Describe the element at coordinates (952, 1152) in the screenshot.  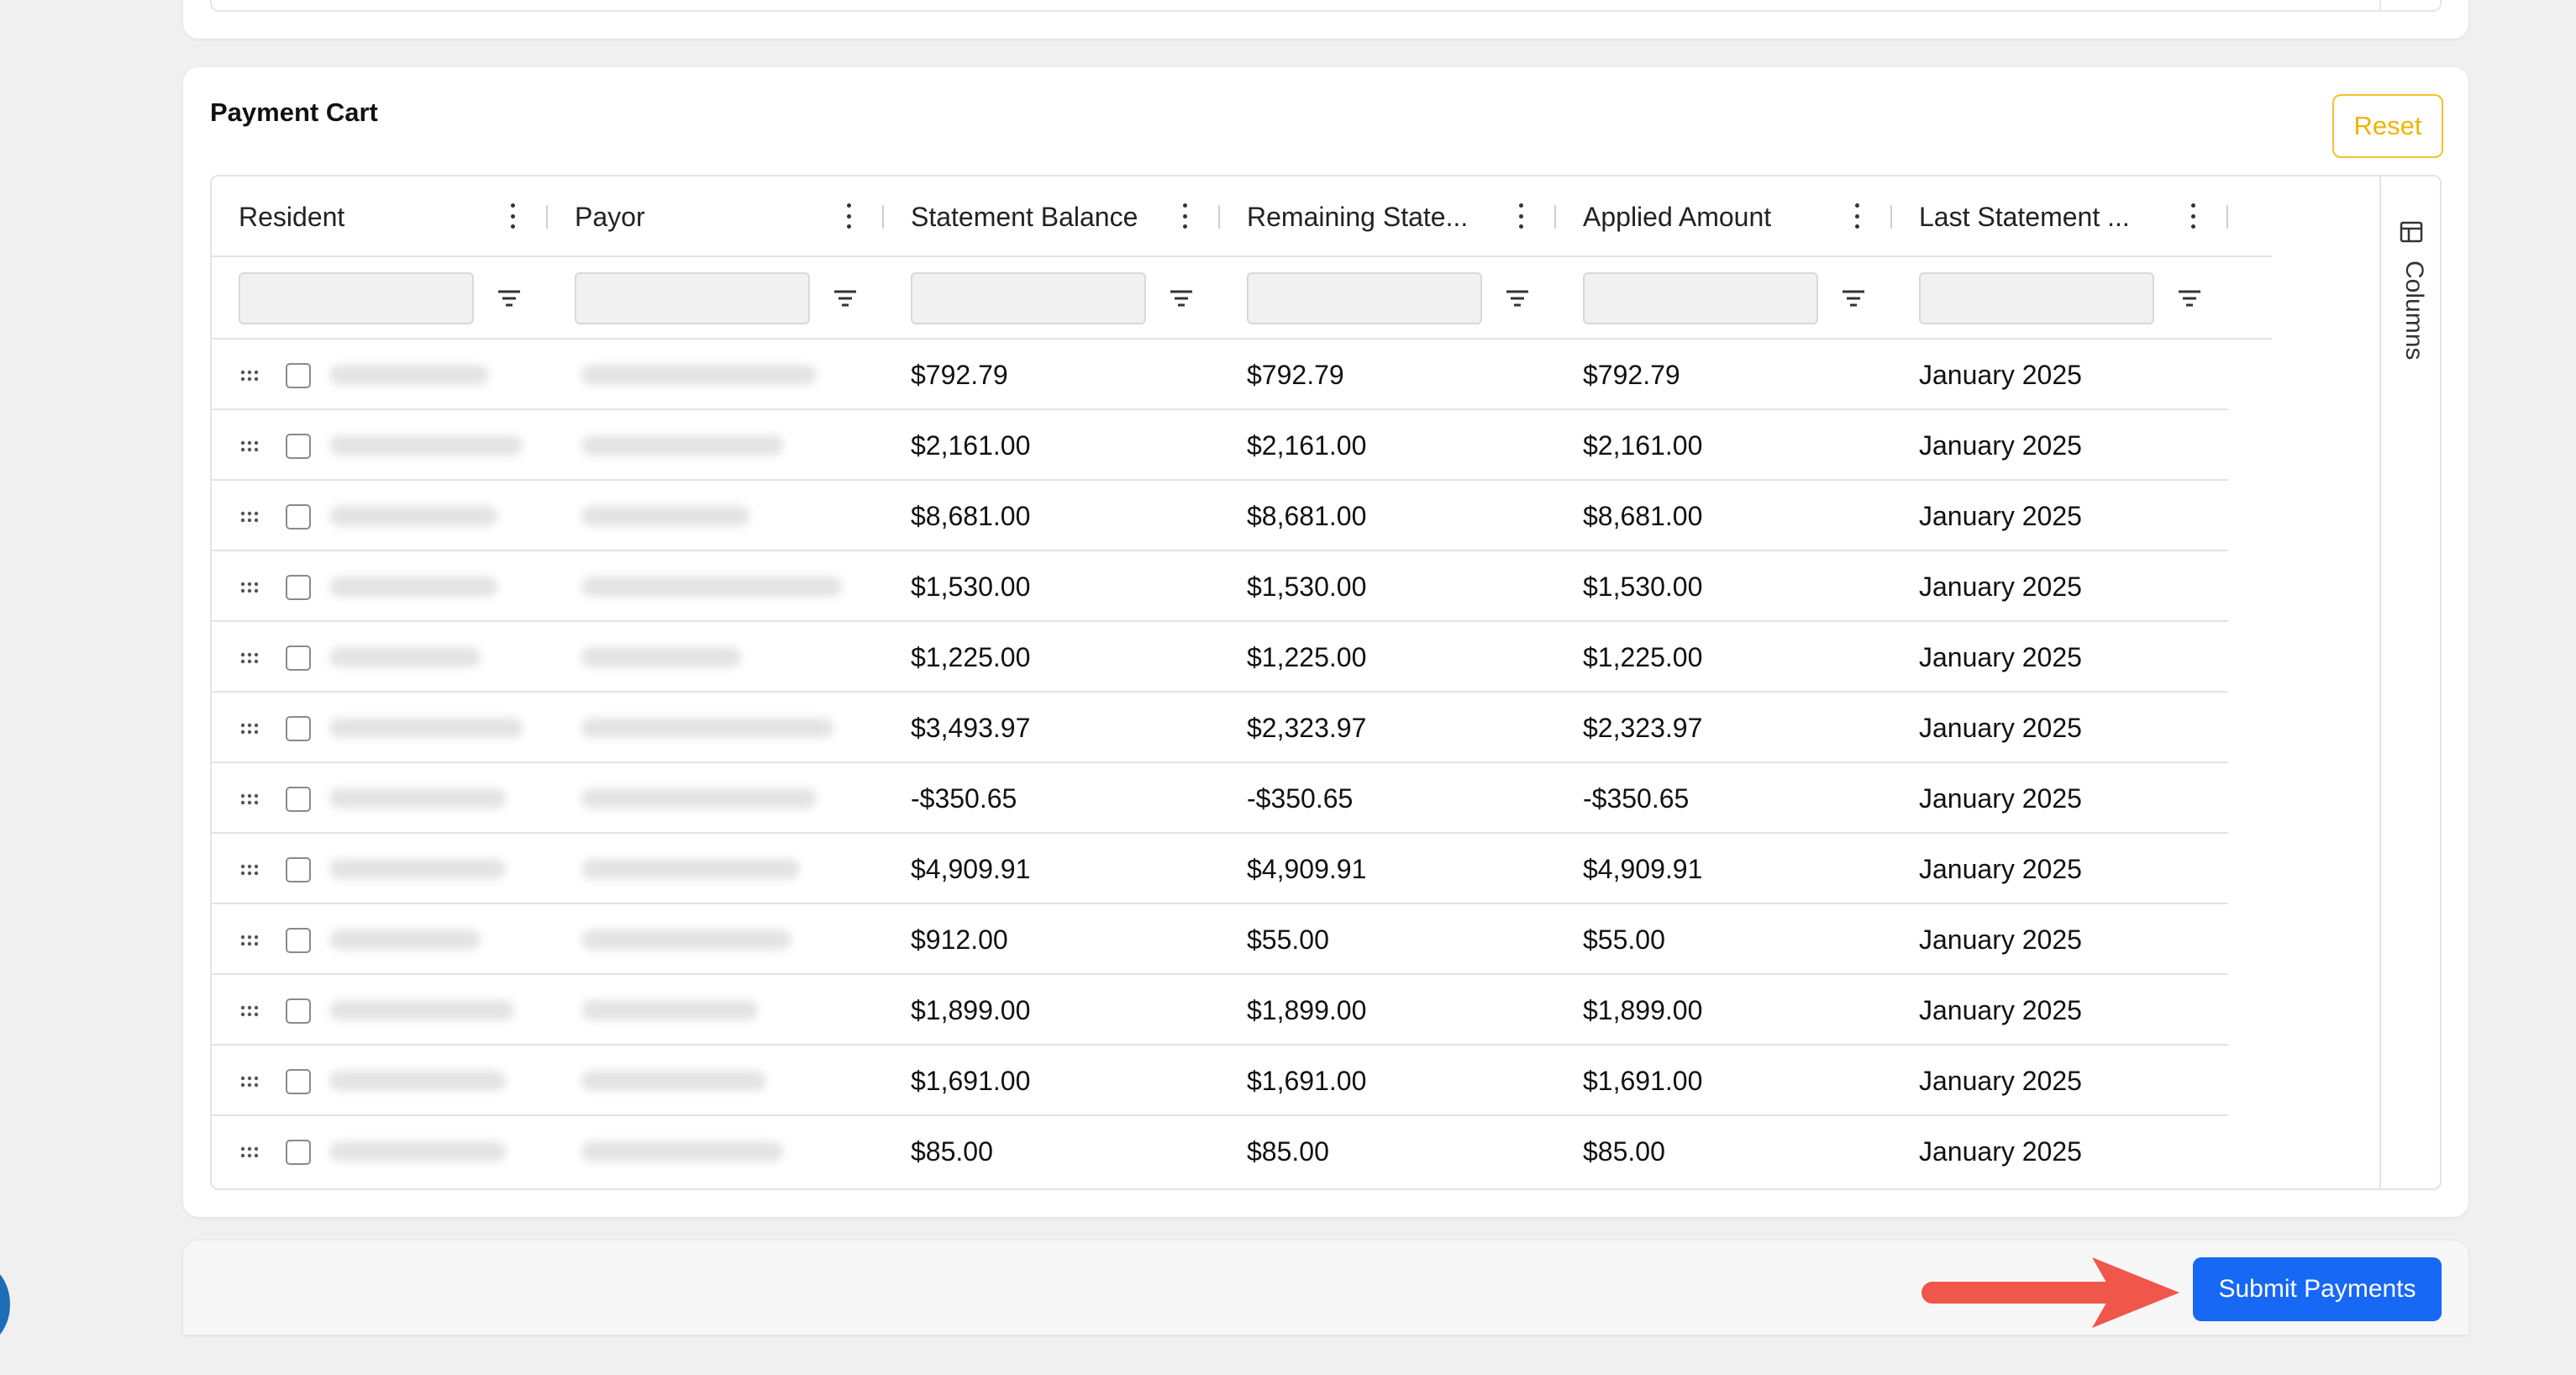
I see `statement-balance-cell: $85.00` at that location.